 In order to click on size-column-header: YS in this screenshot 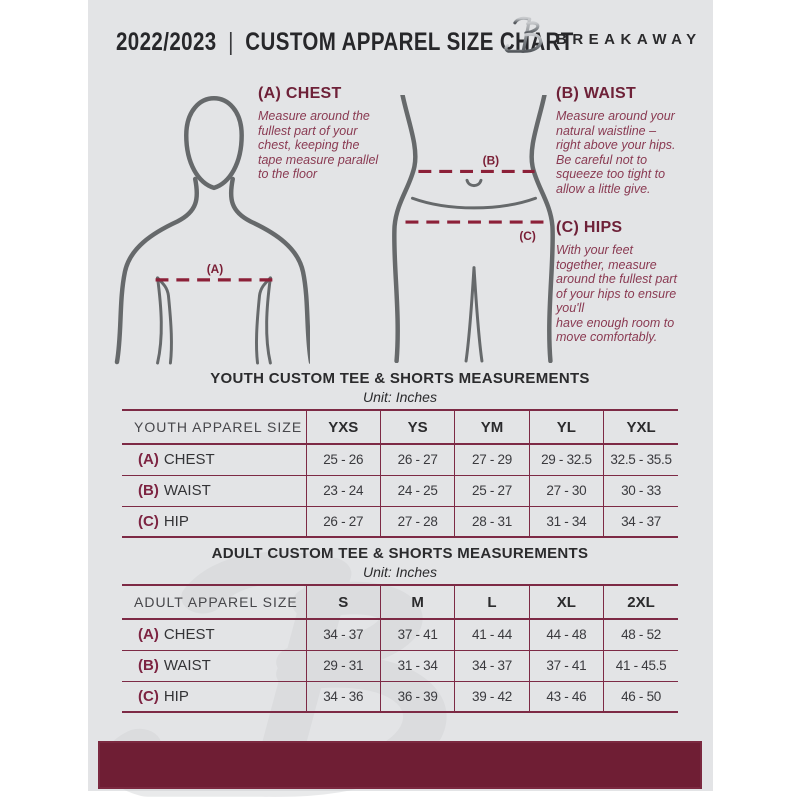, I will do `click(417, 427)`.